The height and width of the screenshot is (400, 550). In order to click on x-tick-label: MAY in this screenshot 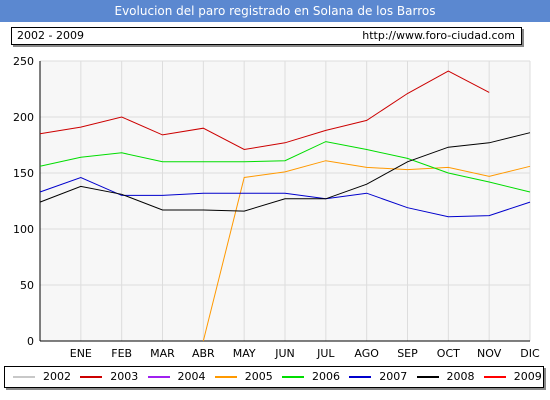, I will do `click(244, 353)`.